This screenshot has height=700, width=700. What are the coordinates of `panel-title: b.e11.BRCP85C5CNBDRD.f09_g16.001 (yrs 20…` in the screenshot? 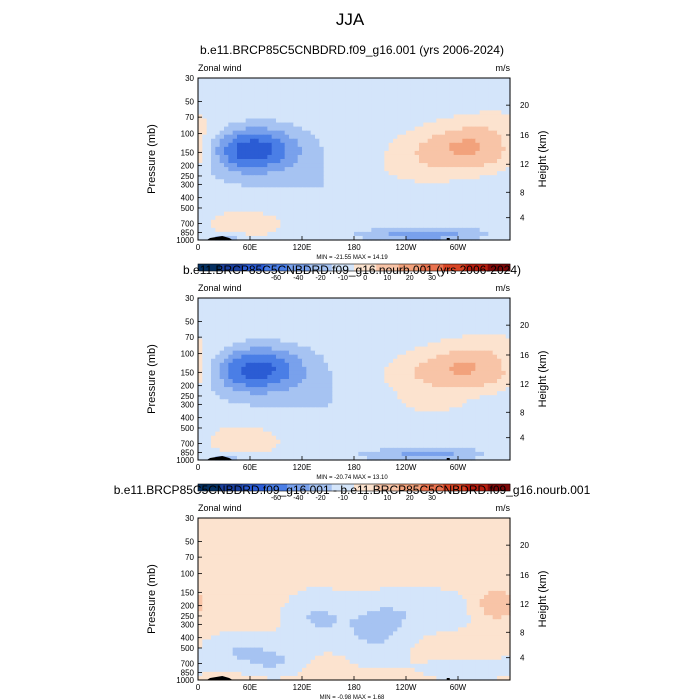 It's located at (352, 50).